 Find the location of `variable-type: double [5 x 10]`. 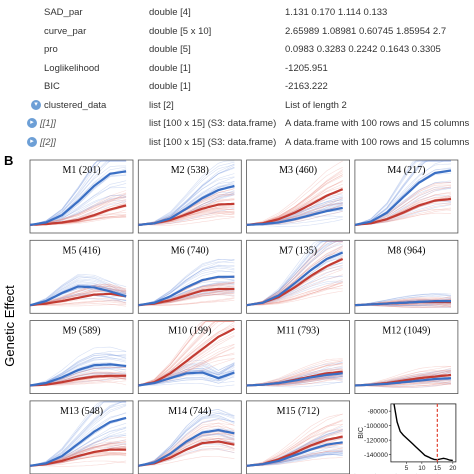

variable-type: double [5 x 10] is located at coordinates (180, 31).